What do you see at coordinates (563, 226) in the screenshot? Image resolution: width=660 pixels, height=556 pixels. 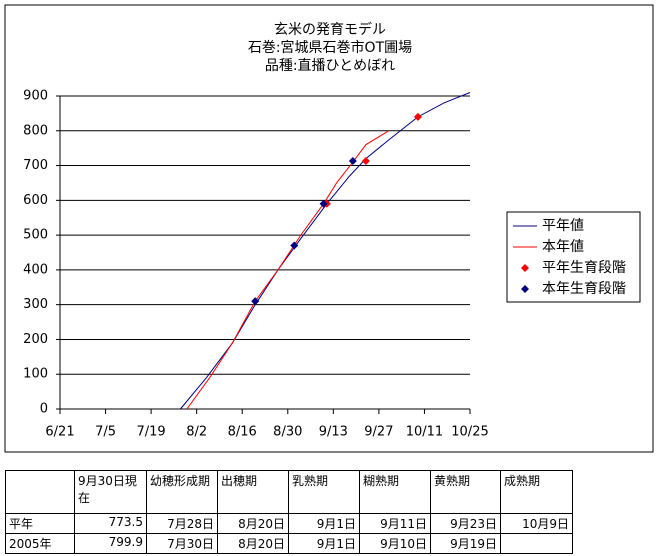 I see `legend-label: 平年値` at bounding box center [563, 226].